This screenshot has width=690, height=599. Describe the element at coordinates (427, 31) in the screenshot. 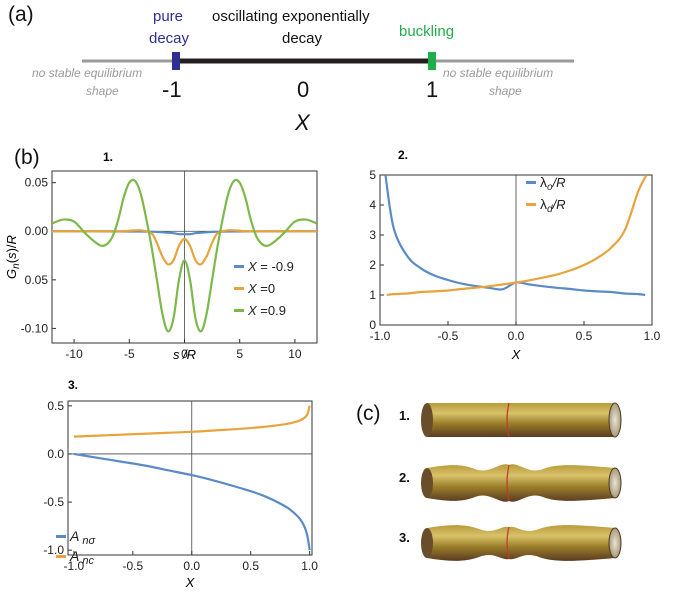

I see `buckling-label: buckling` at that location.